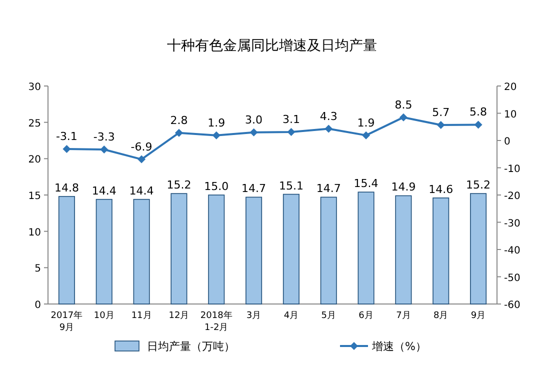 The image size is (545, 378). Describe the element at coordinates (512, 196) in the screenshot. I see `y2-tick-label: -20` at that location.